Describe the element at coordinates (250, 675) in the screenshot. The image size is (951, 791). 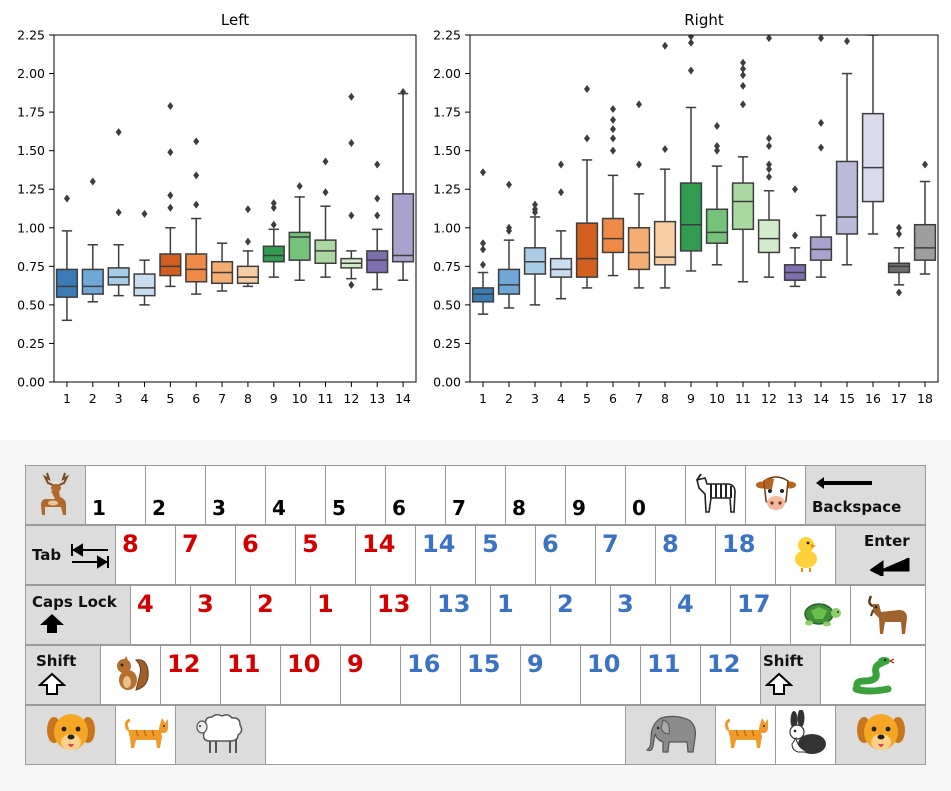
I see `key-value-red: 11` at that location.